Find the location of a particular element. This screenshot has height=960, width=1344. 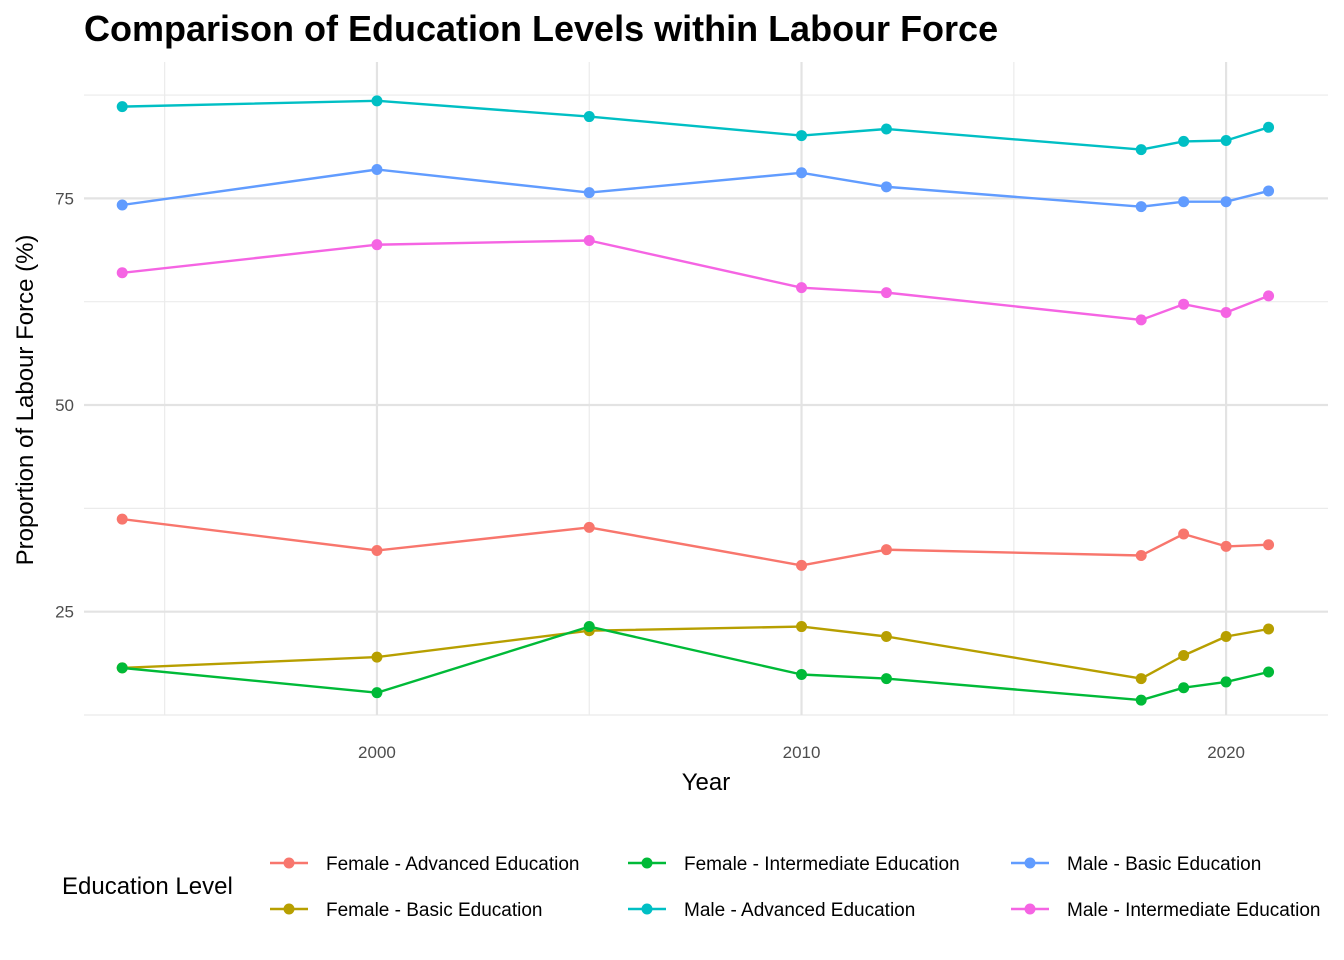

x-axis-tick-labels: 2000 2010 2020 is located at coordinates (801, 752).